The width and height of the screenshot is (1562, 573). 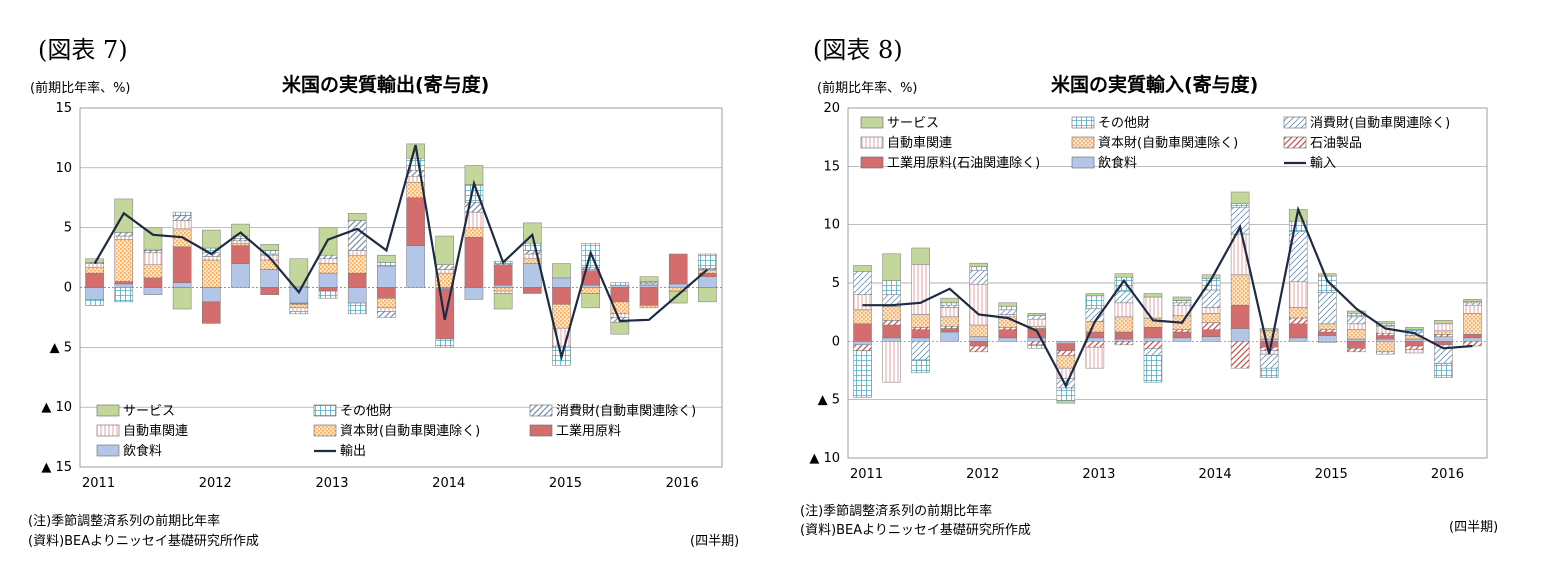 What do you see at coordinates (858, 50) in the screenshot?
I see `figure-label: (図表 8)` at bounding box center [858, 50].